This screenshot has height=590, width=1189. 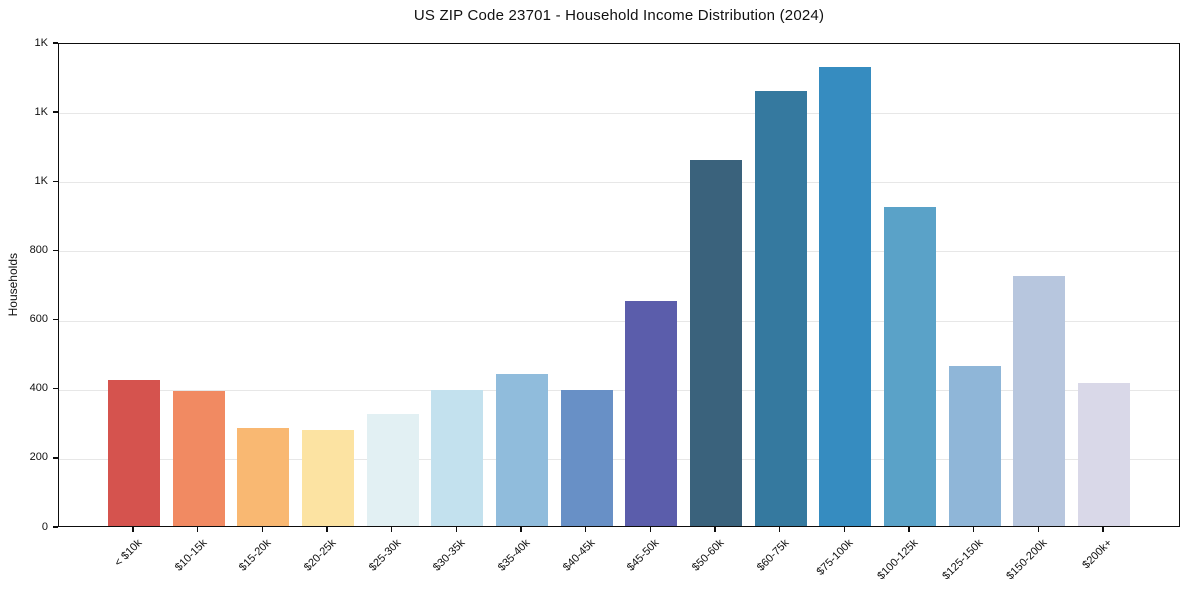 I want to click on y-tick-label: 600, so click(x=38, y=319).